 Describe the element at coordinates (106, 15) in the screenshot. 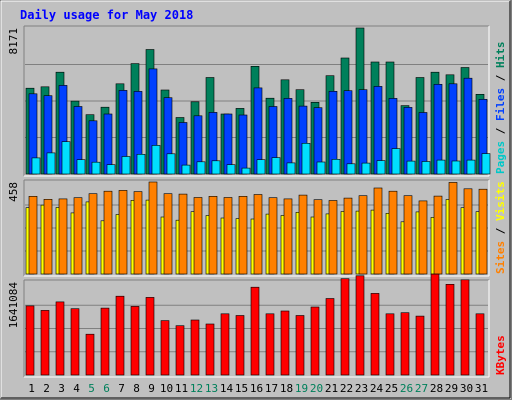

I see `chart-title: Daily usage for May 2018` at that location.